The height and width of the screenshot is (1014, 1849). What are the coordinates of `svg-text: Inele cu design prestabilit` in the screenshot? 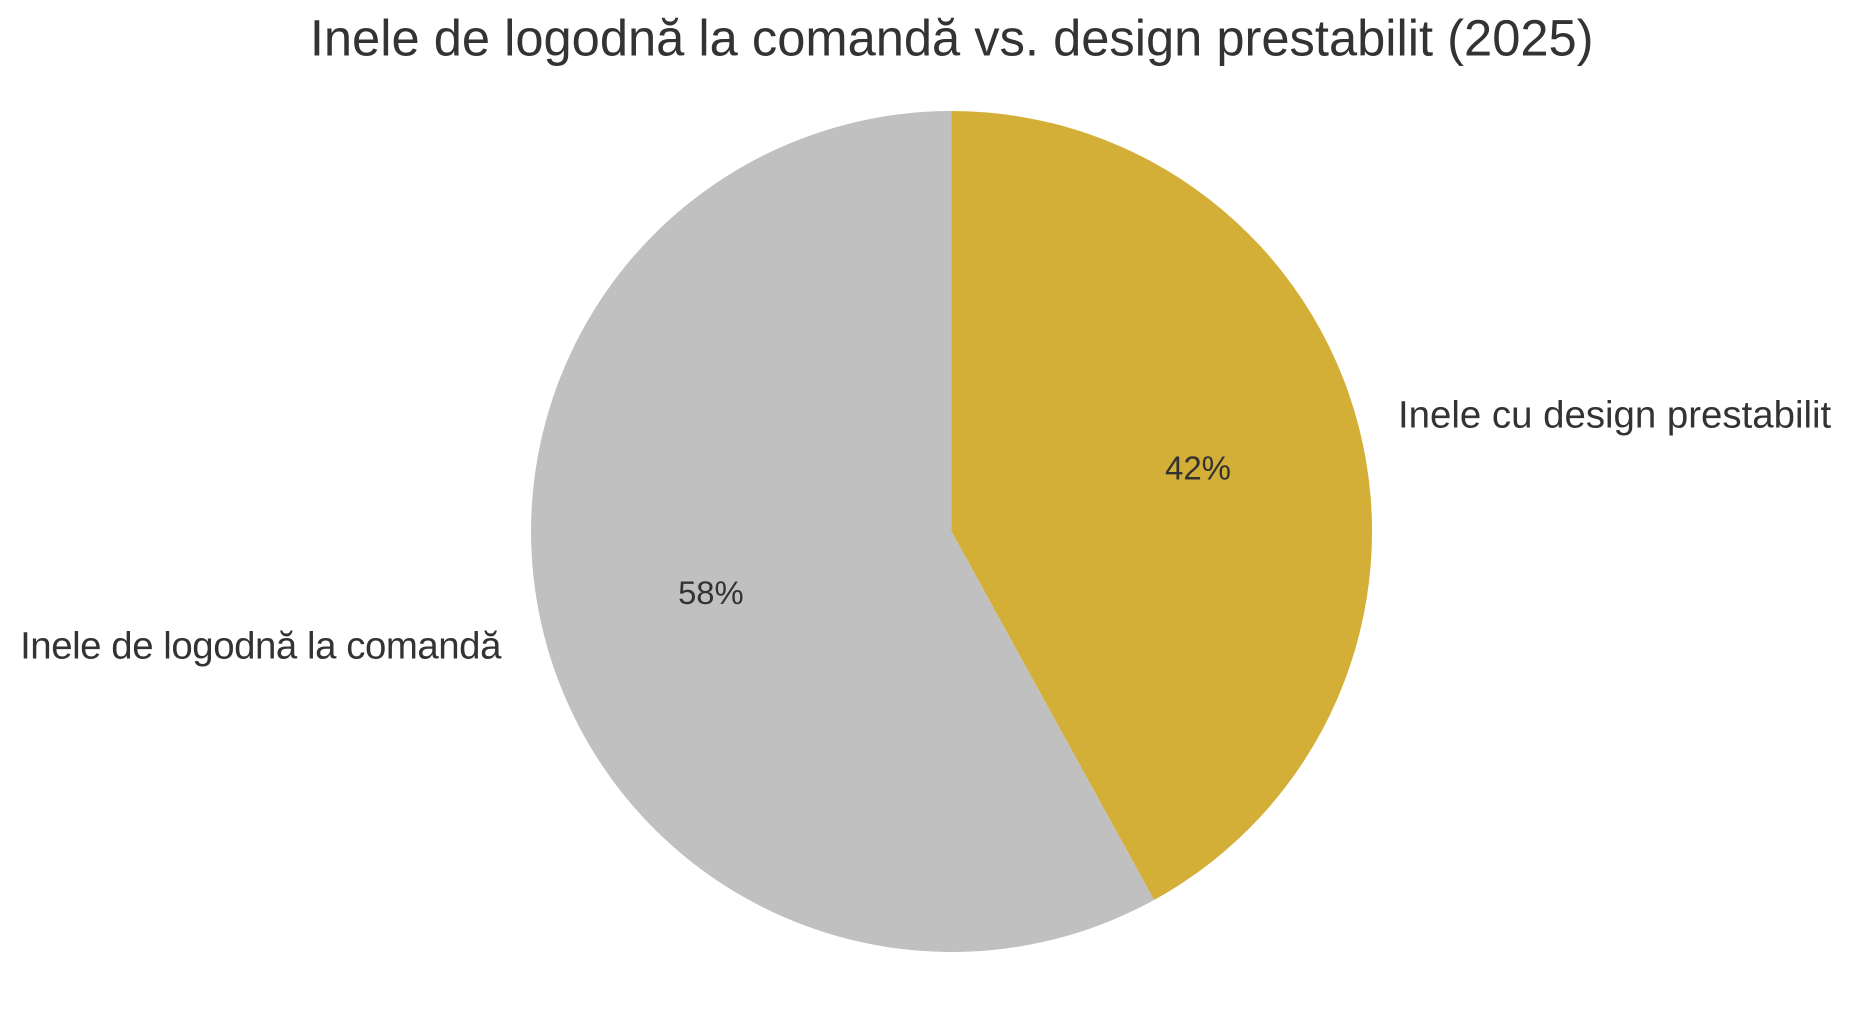 It's located at (1615, 414).